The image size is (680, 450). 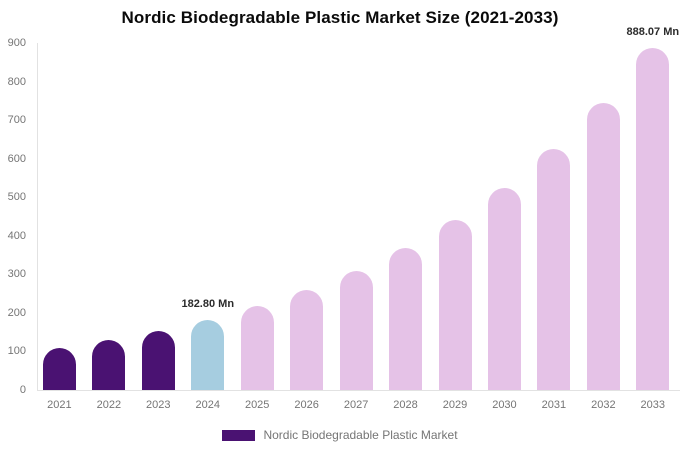 What do you see at coordinates (257, 405) in the screenshot?
I see `x-tick-label: 2025` at bounding box center [257, 405].